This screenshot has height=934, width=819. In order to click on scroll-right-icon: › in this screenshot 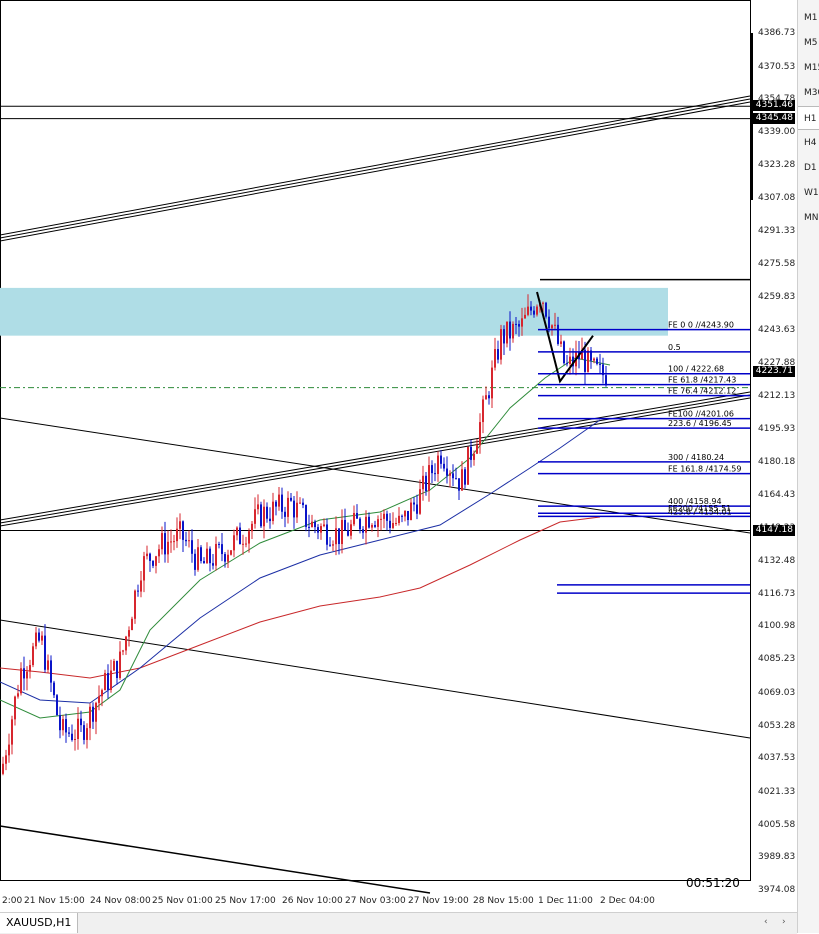, I will do `click(784, 922)`.